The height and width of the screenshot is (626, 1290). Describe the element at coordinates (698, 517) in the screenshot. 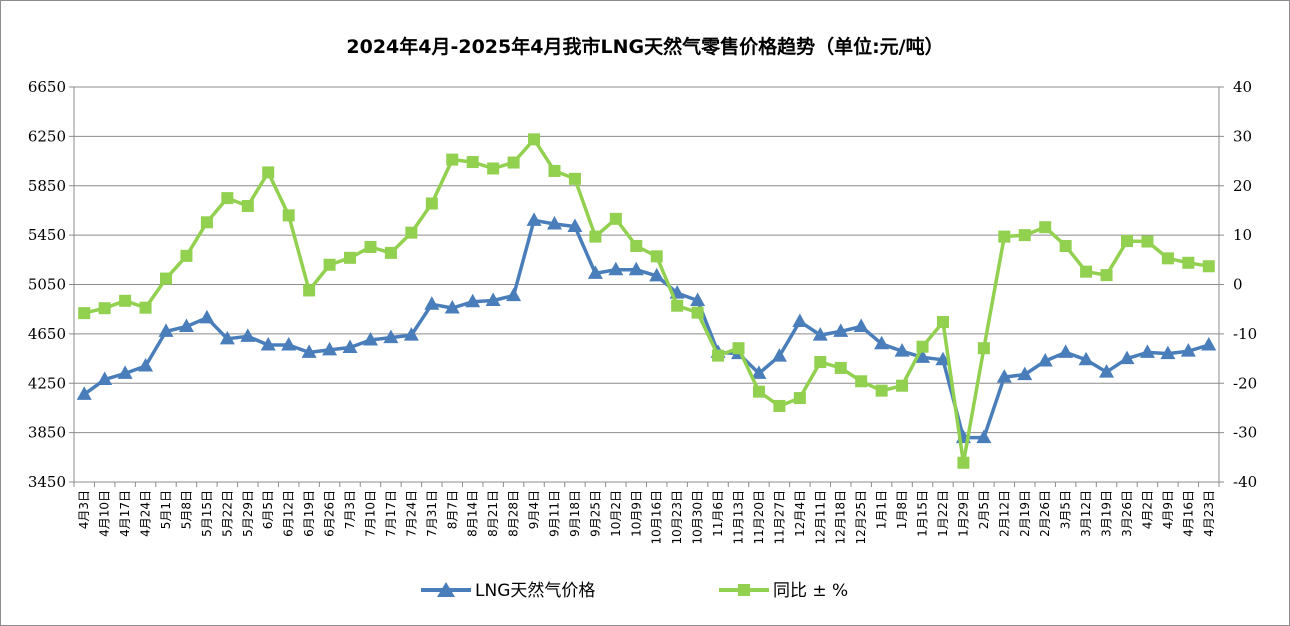

I see `x-axis-tick-label: 10月30日` at that location.